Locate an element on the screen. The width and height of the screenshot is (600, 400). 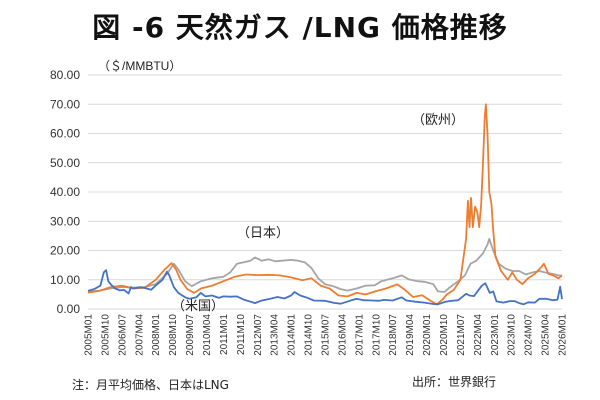
x-tick-label: 2006M07 is located at coordinates (122, 335).